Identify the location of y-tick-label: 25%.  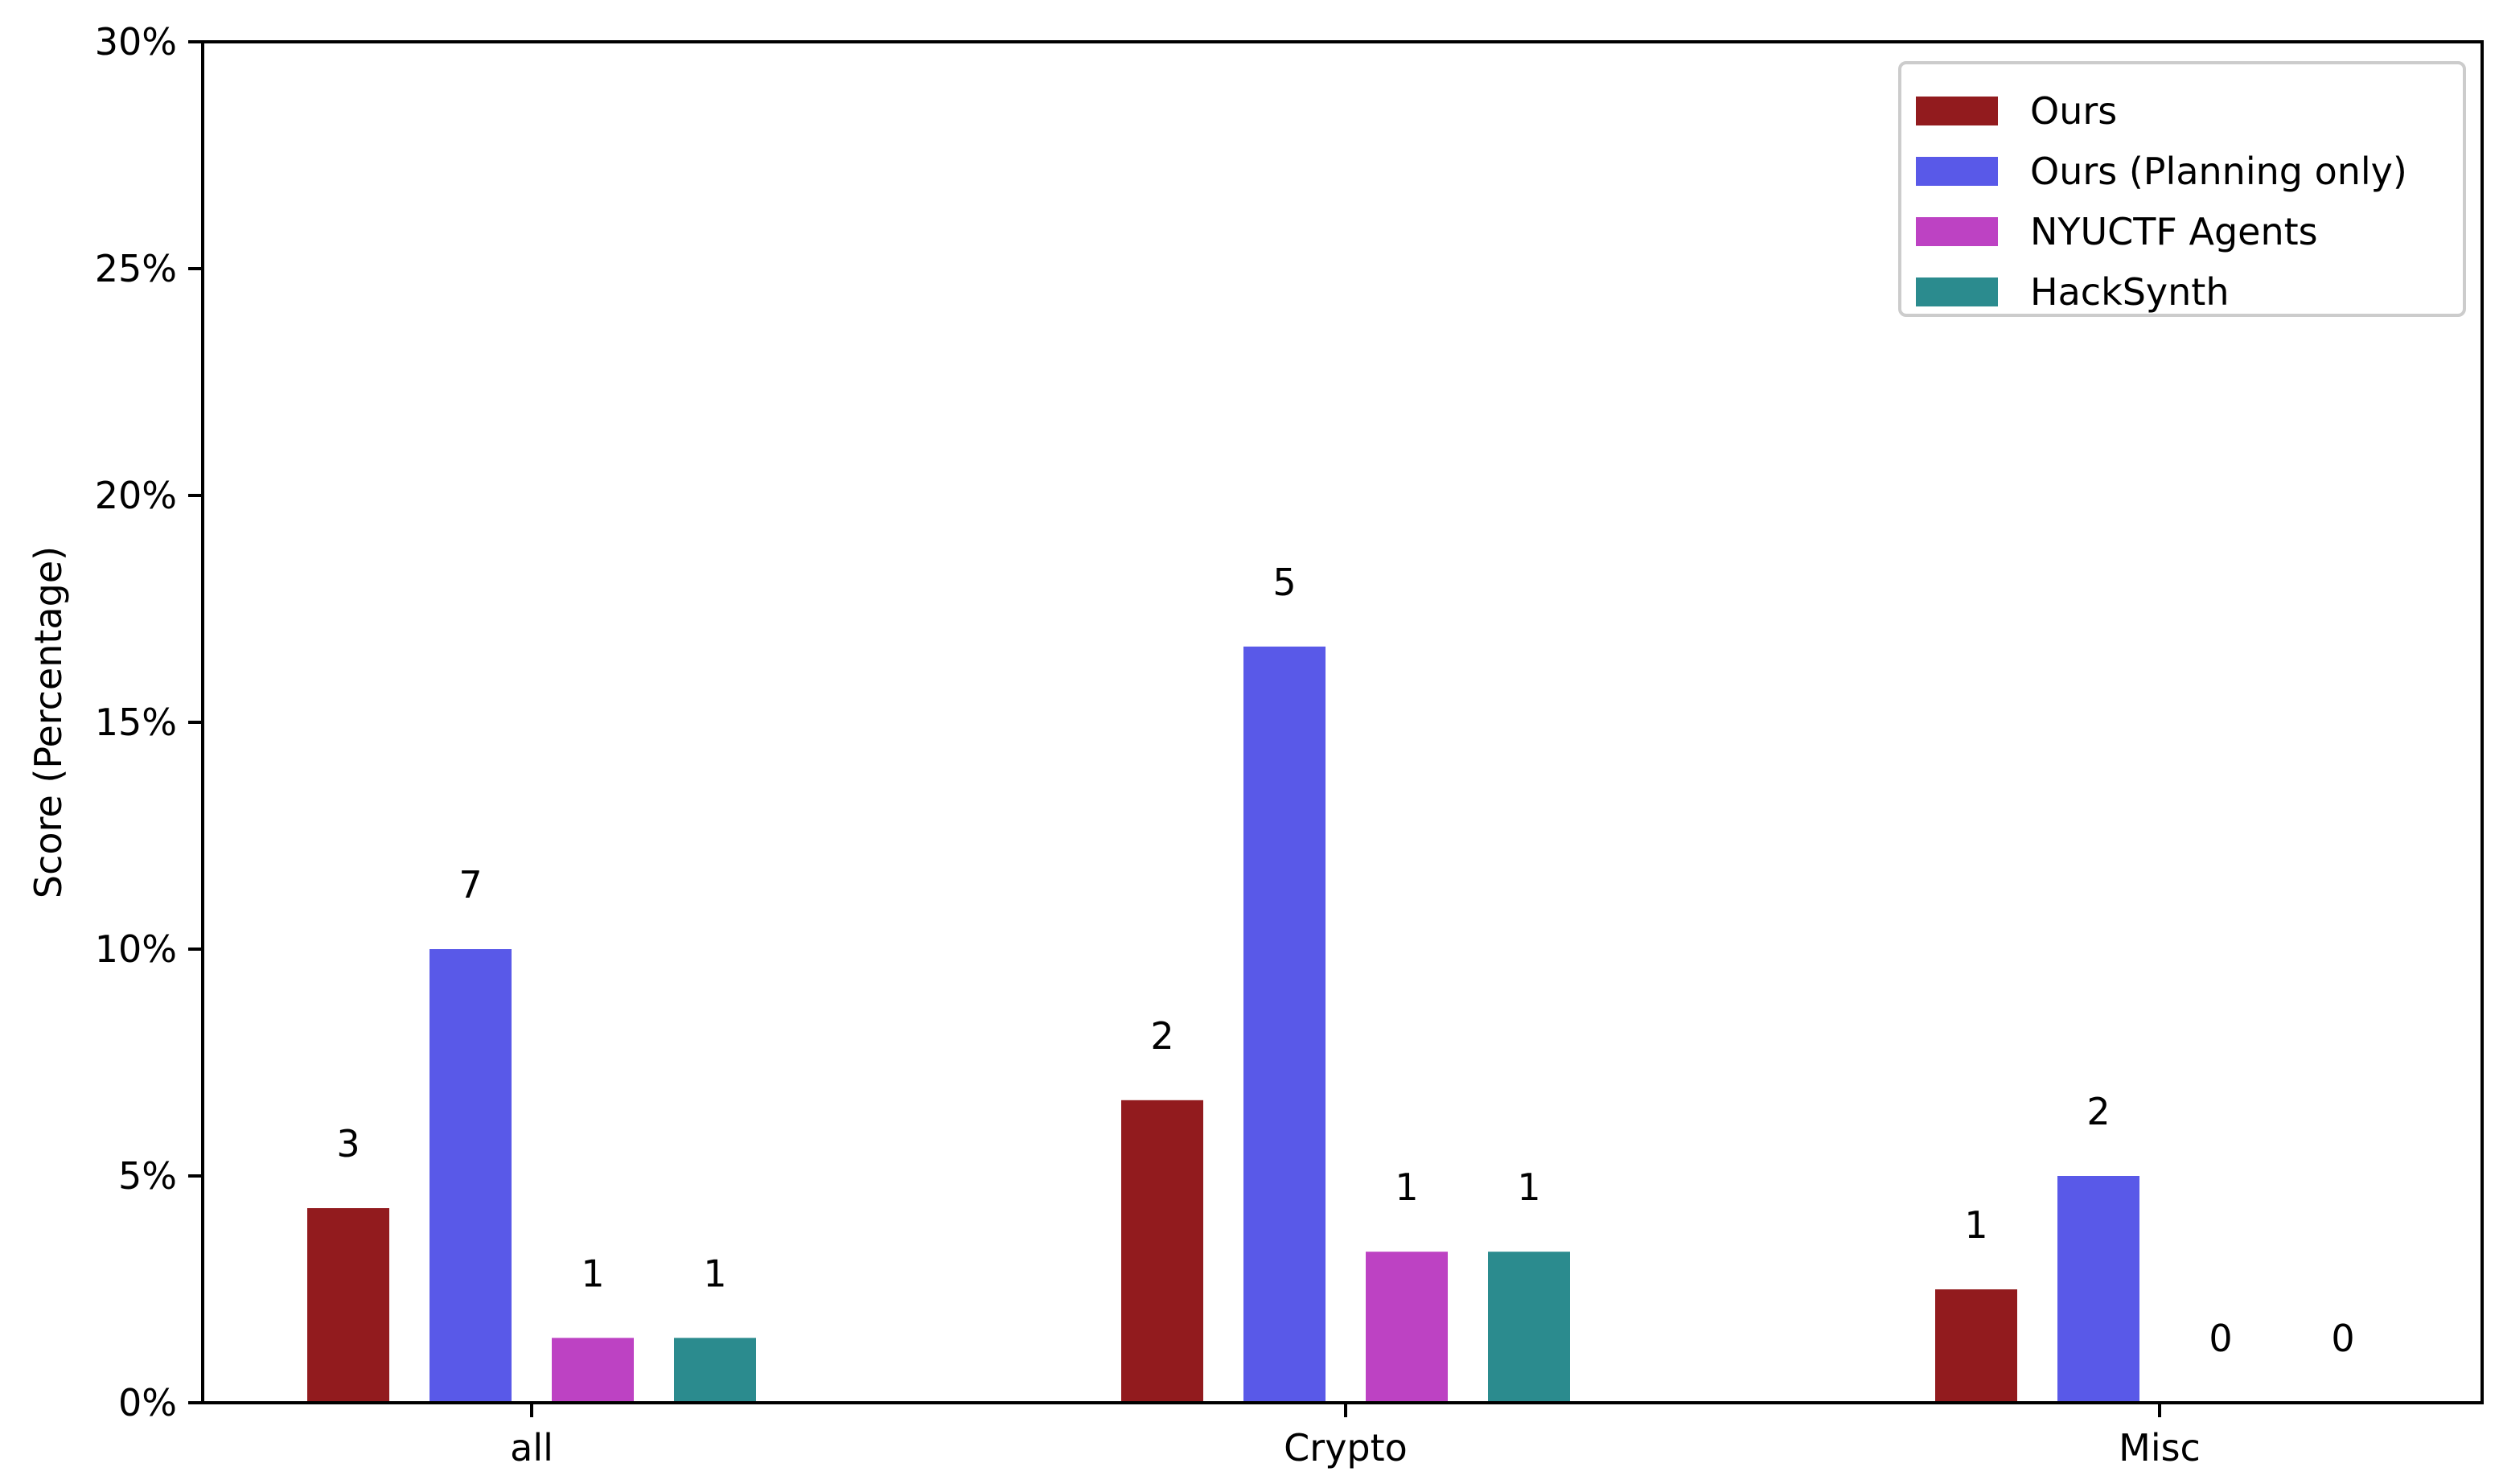
(136, 269).